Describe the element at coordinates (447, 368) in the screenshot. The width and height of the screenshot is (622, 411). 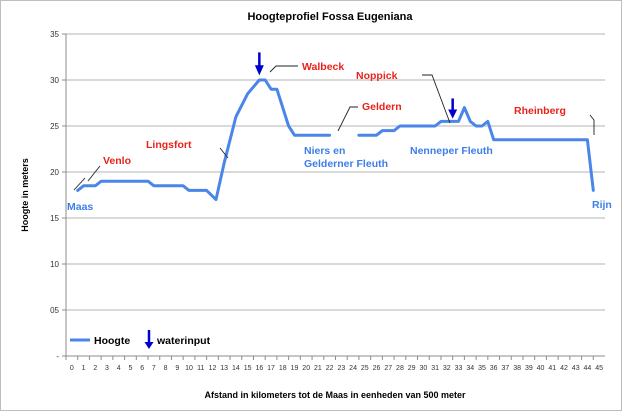
I see `x-tick-label-32: 32` at that location.